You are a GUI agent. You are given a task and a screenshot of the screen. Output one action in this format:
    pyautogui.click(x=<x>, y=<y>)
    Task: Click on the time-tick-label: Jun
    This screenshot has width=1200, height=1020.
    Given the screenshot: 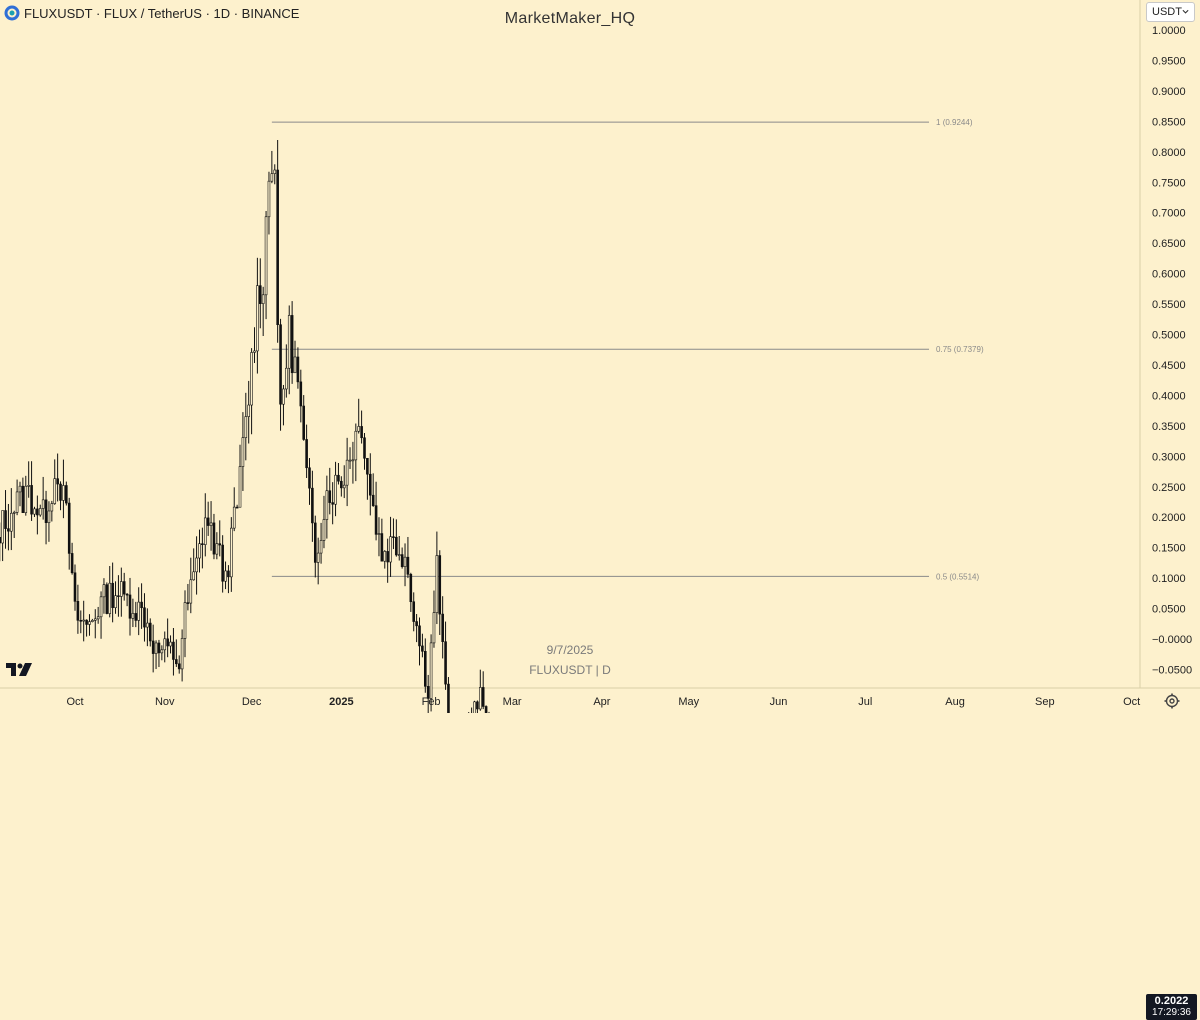 What is the action you would take?
    pyautogui.click(x=779, y=702)
    